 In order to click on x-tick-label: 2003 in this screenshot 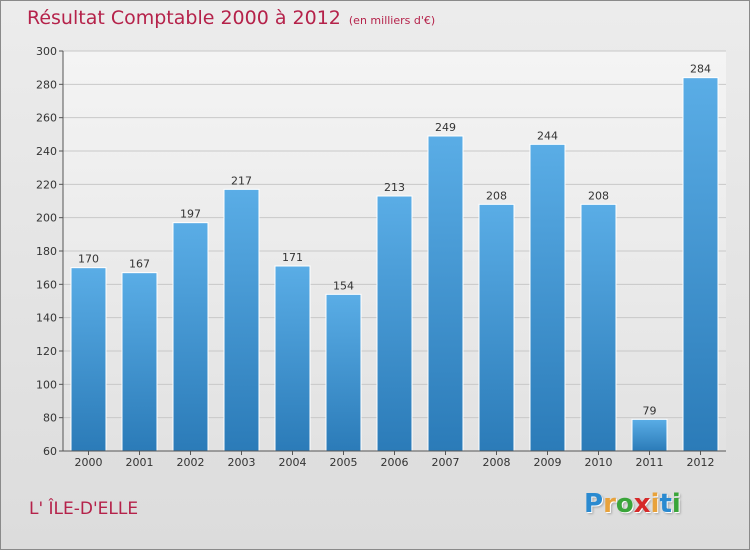, I will do `click(242, 462)`.